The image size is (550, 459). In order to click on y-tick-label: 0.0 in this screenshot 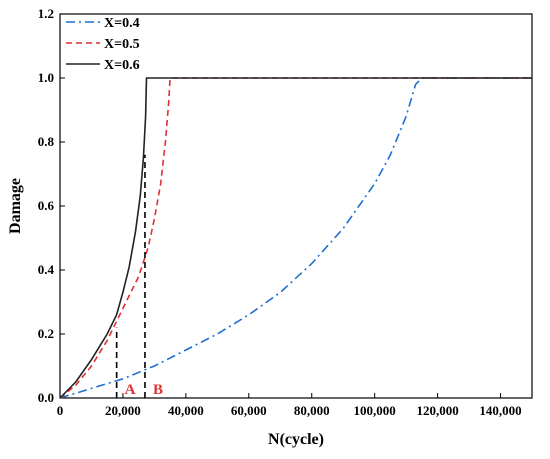, I will do `click(46, 397)`.